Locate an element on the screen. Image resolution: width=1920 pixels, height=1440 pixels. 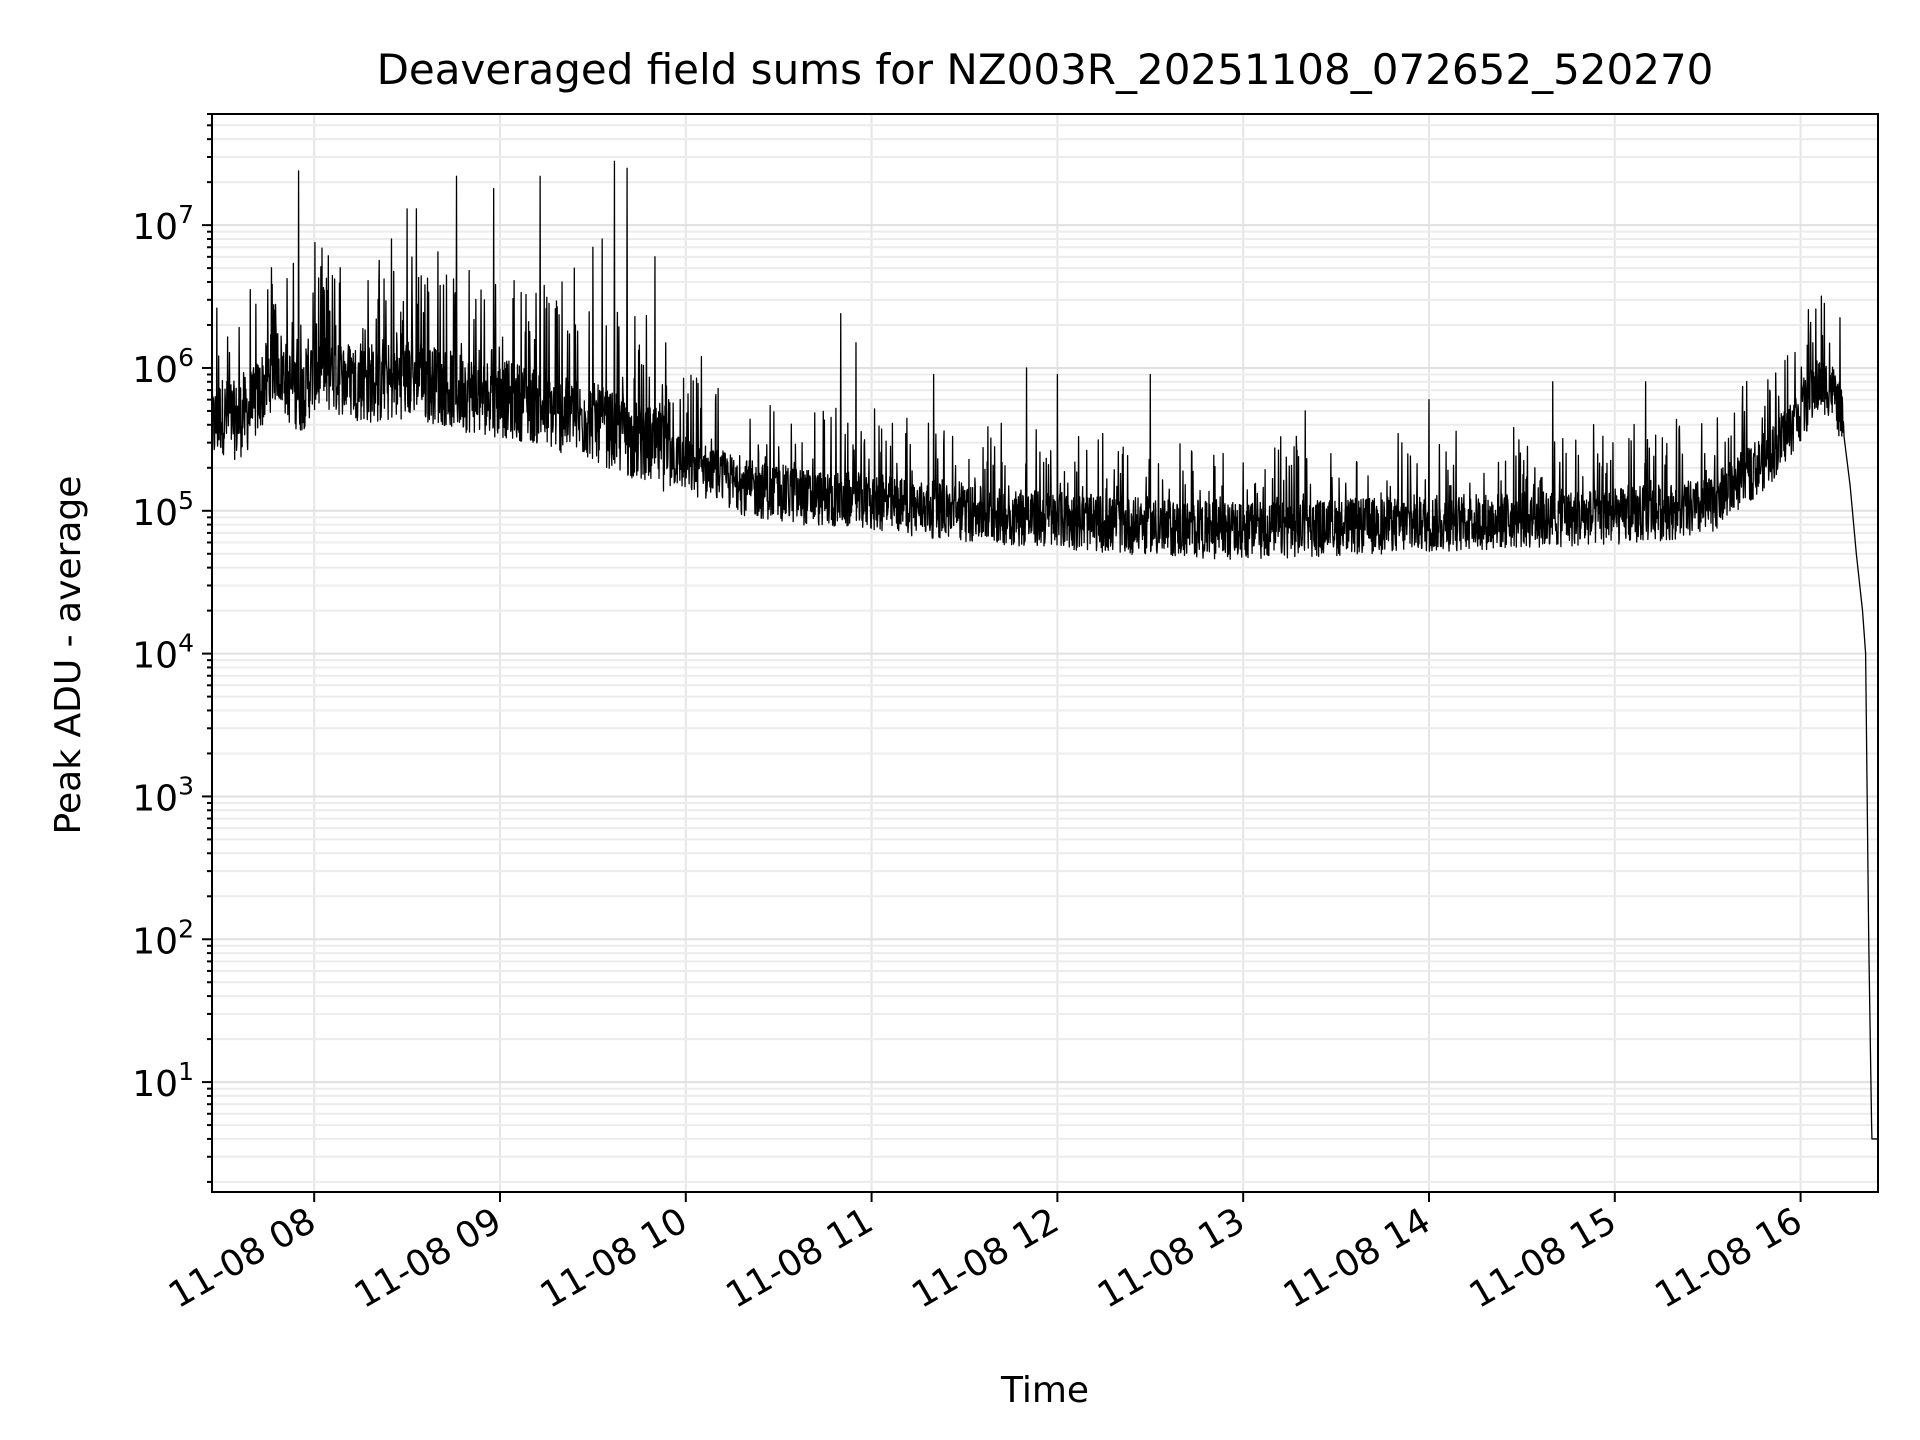
y-tick-label: 10⁶ is located at coordinates (163, 367).